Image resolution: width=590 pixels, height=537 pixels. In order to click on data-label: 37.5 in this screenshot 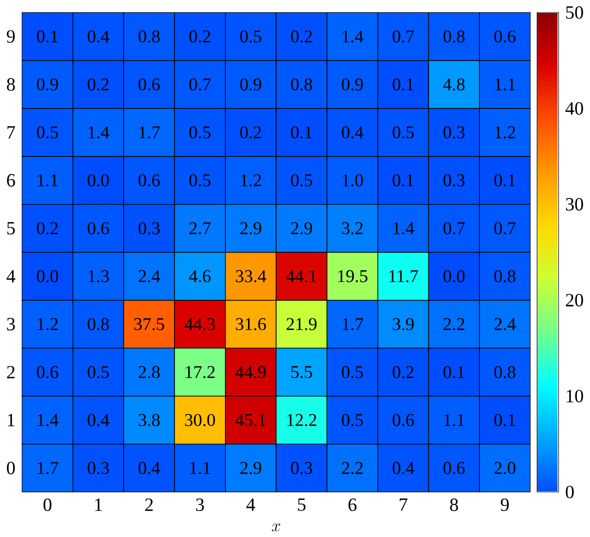, I will do `click(149, 324)`.